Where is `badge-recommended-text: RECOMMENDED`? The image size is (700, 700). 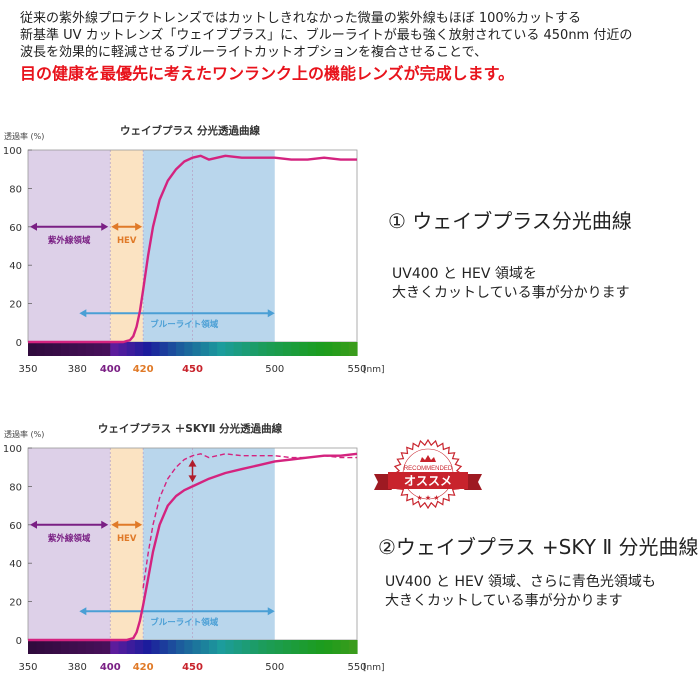
badge-recommended-text: RECOMMENDED is located at coordinates (428, 469).